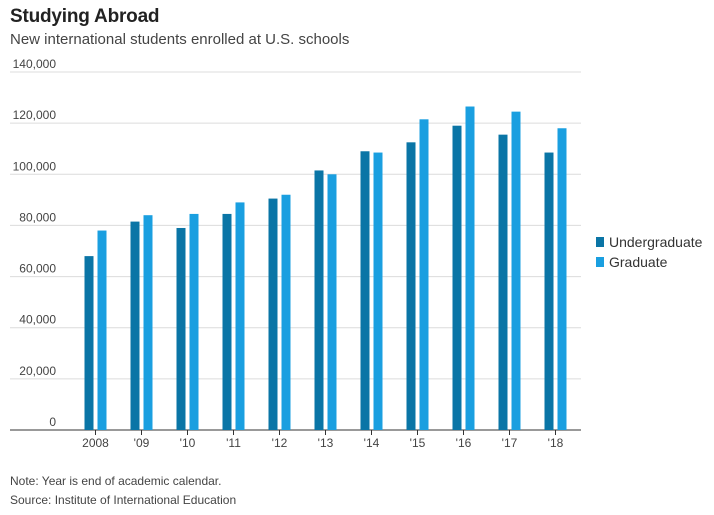 The image size is (714, 515). I want to click on y-tick-label-100000: 100,000, so click(35, 166).